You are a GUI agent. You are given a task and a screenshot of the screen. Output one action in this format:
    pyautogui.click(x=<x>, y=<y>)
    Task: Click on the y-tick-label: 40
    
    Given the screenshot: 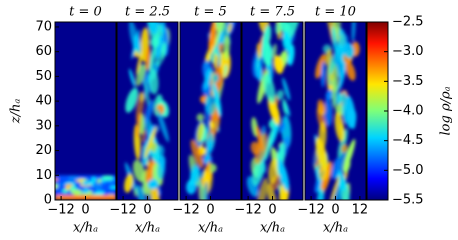 What is the action you would take?
    pyautogui.click(x=43, y=101)
    